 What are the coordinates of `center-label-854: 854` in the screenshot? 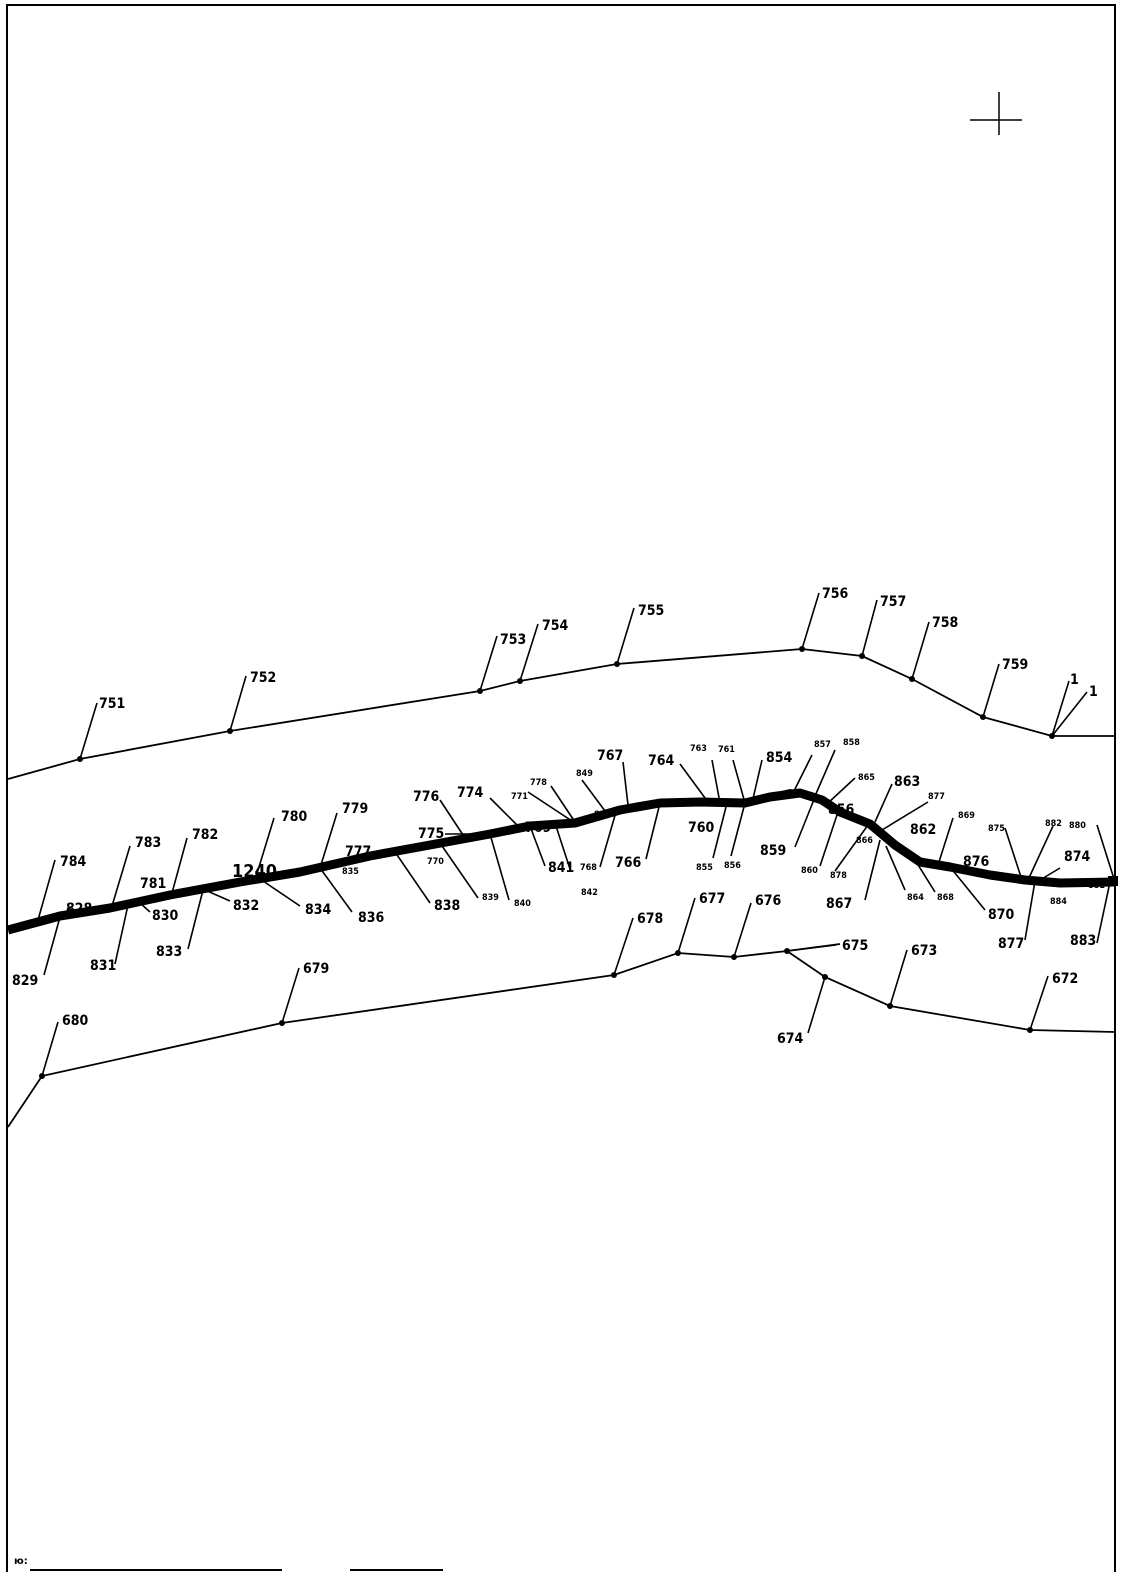 It's located at (779, 758).